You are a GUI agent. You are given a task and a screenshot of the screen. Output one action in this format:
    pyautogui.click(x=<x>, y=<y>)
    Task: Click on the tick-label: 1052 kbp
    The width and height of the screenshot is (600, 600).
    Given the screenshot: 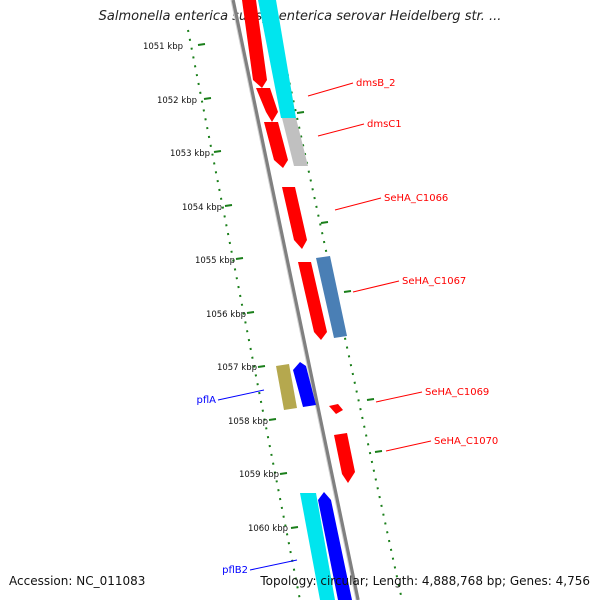 What is the action you would take?
    pyautogui.click(x=177, y=101)
    